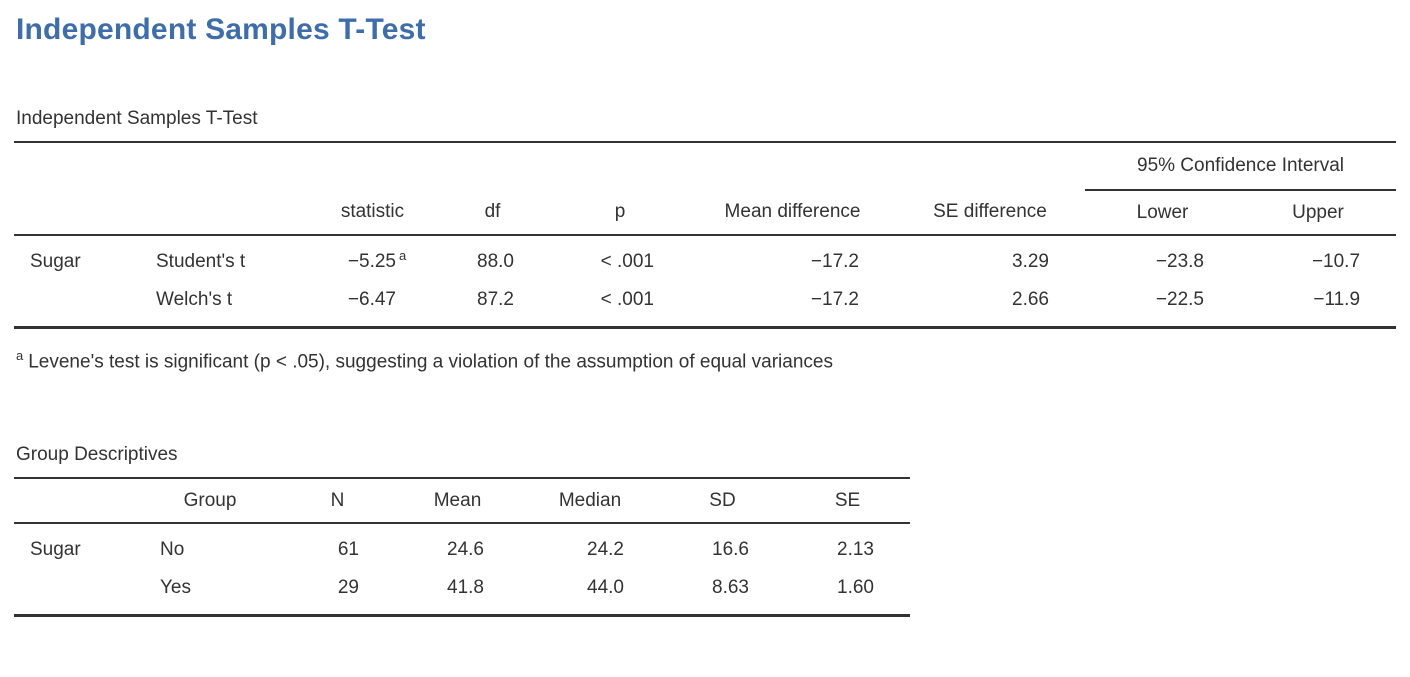  I want to click on ttest-ci-span-row: 95% Confidence Interval, so click(705, 166).